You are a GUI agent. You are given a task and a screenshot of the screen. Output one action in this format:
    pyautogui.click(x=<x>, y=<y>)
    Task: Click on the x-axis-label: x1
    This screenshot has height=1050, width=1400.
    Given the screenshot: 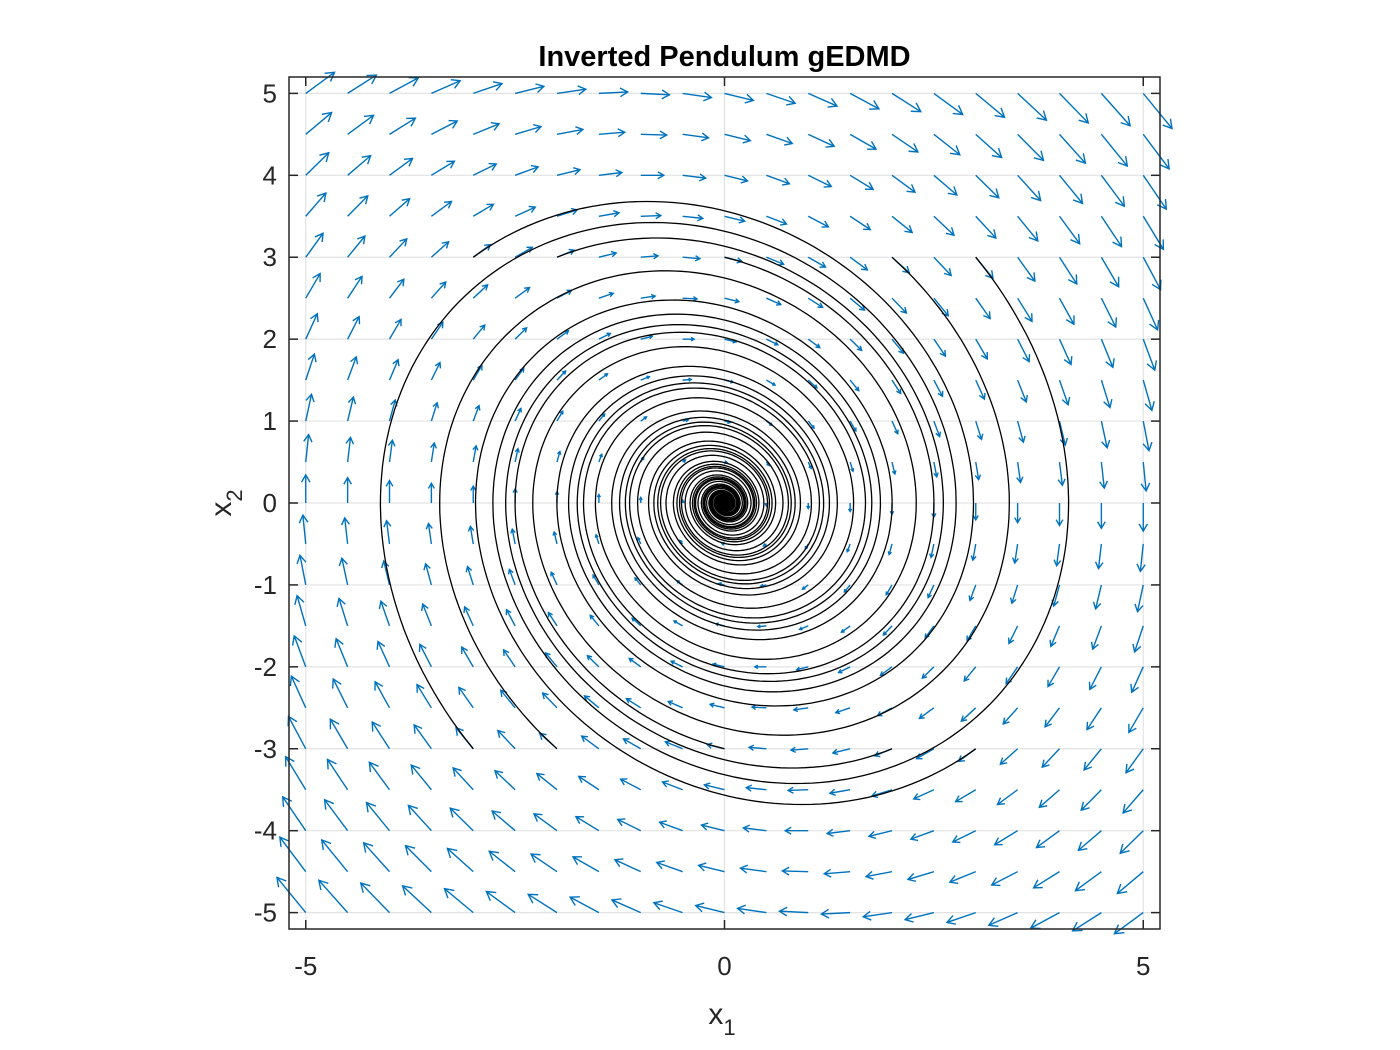 What is the action you would take?
    pyautogui.click(x=721, y=1019)
    